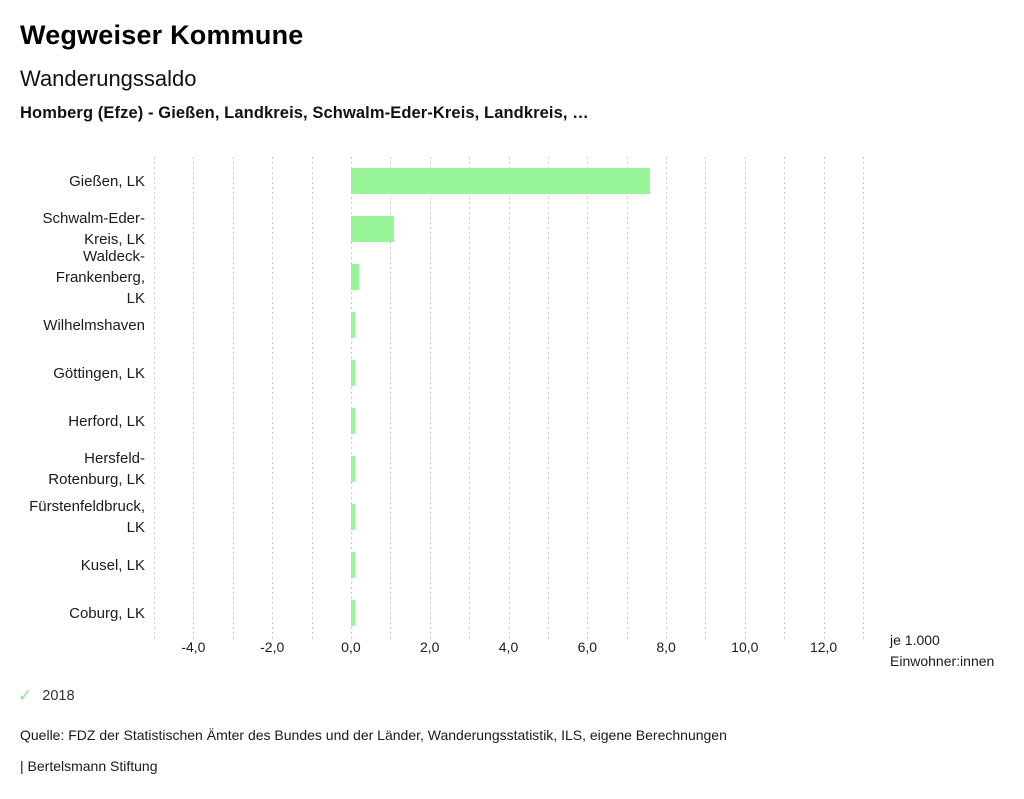 The image size is (1024, 799). Describe the element at coordinates (72, 229) in the screenshot. I see `y-axis-label: Schwalm-Eder- Kreis, LK` at that location.